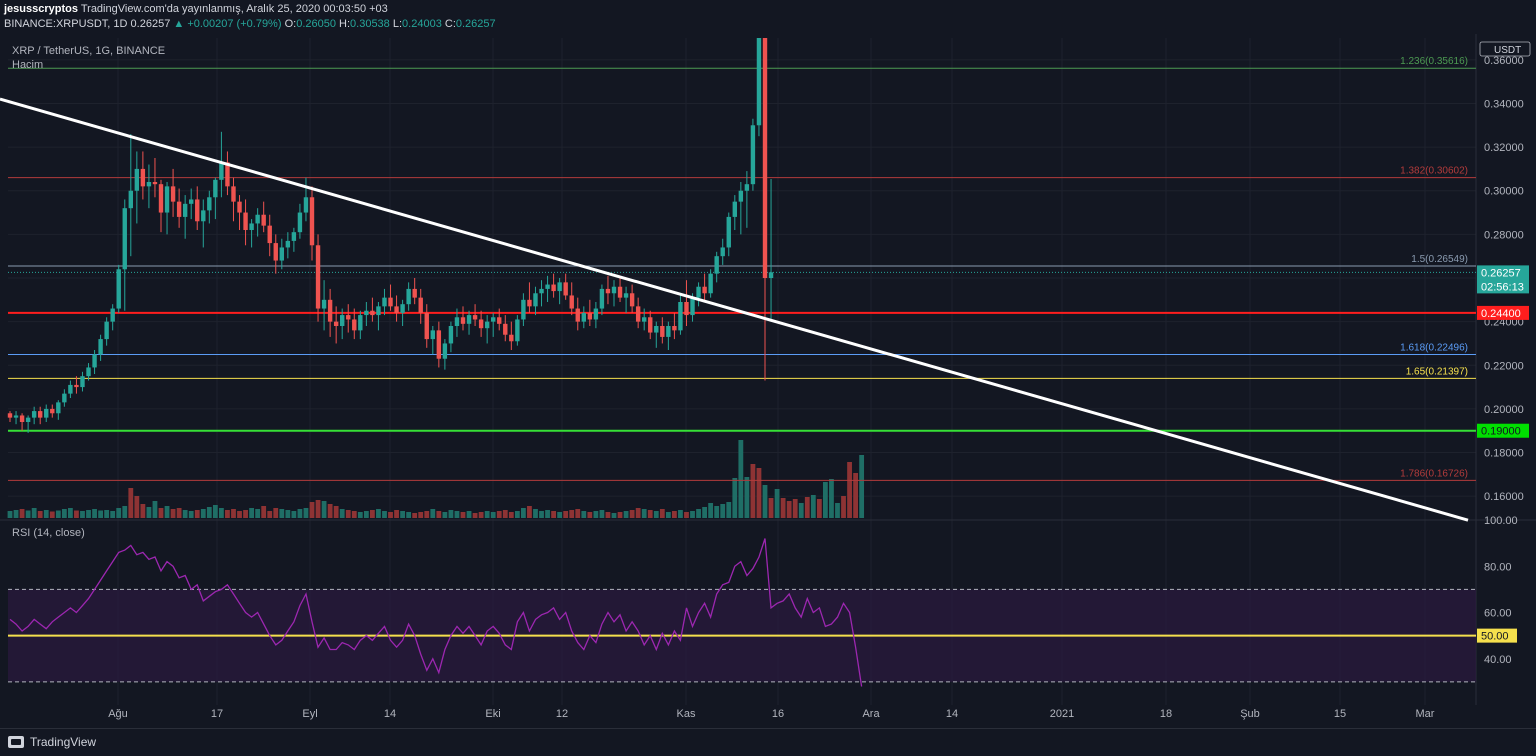 The width and height of the screenshot is (1536, 756). I want to click on time-tick-label: Eki, so click(492, 714).